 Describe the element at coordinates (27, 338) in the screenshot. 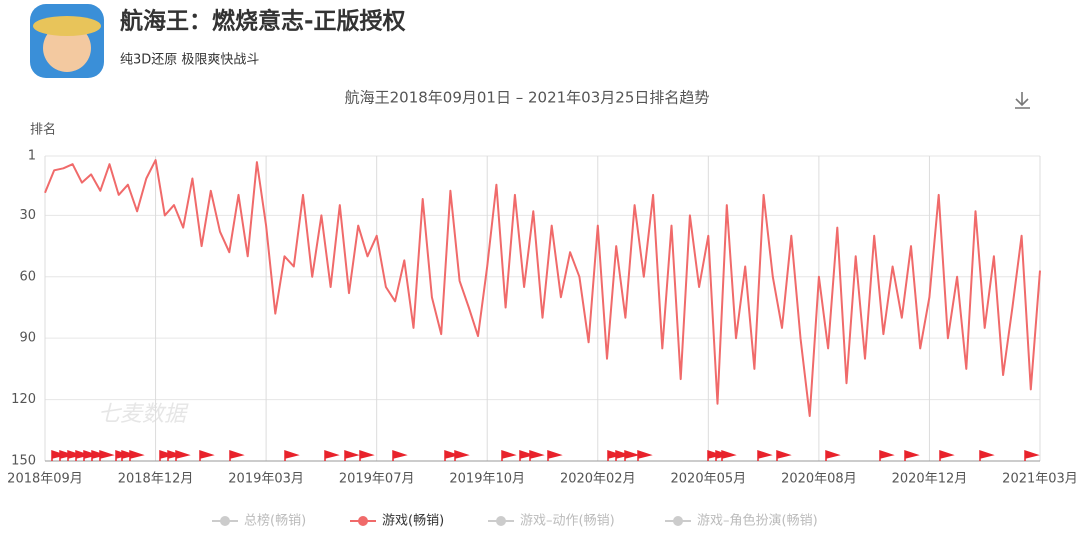

I see `y-tick-label: 90` at that location.